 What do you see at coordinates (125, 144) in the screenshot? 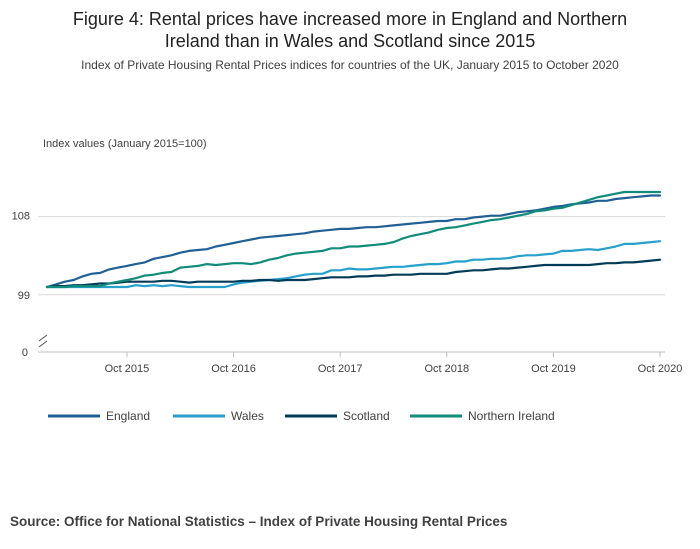
I see `y-axis-label: Index values (January 2015=100)` at bounding box center [125, 144].